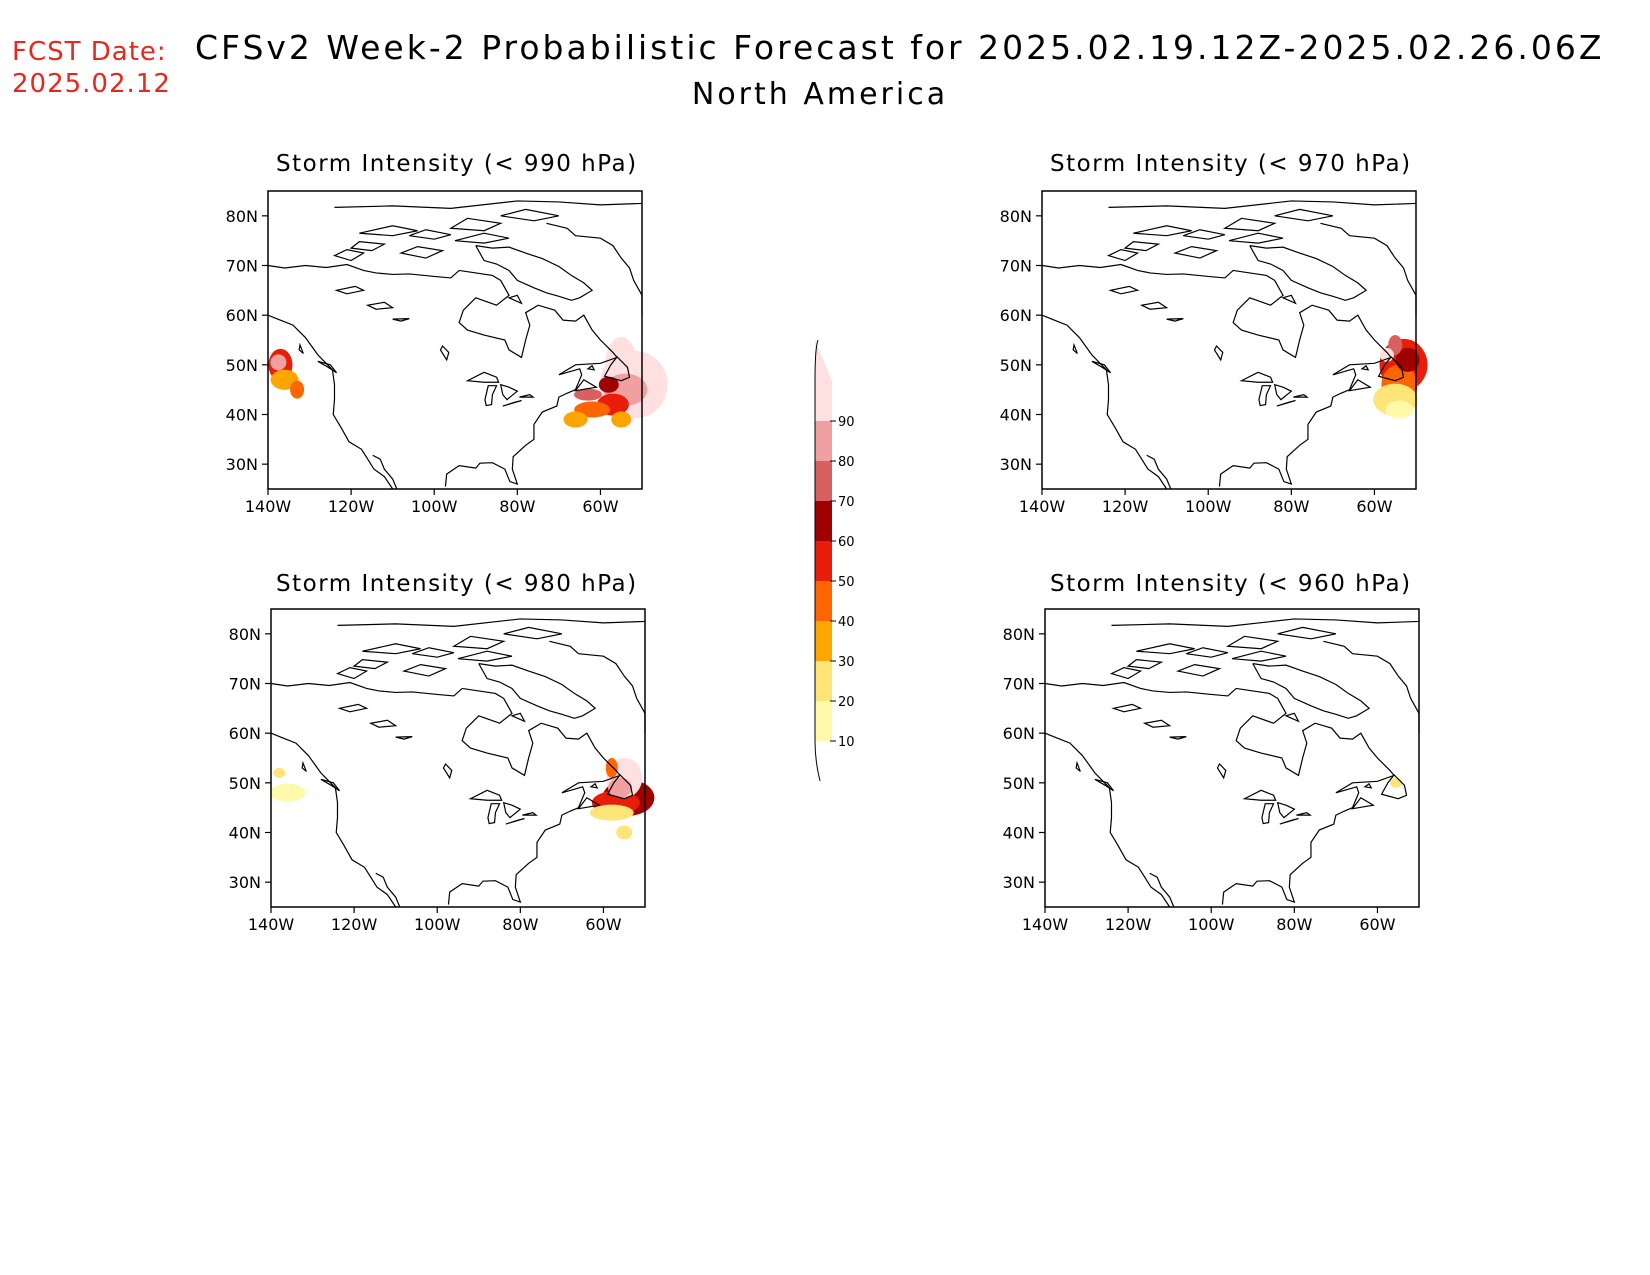 This screenshot has height=1275, width=1650. Describe the element at coordinates (846, 742) in the screenshot. I see `colorbar-label: 10` at that location.